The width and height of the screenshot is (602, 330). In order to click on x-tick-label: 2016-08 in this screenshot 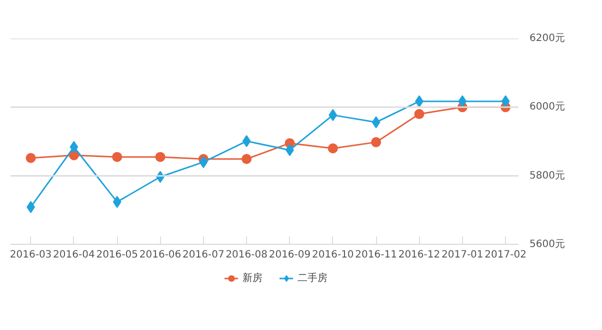, I will do `click(247, 255)`.